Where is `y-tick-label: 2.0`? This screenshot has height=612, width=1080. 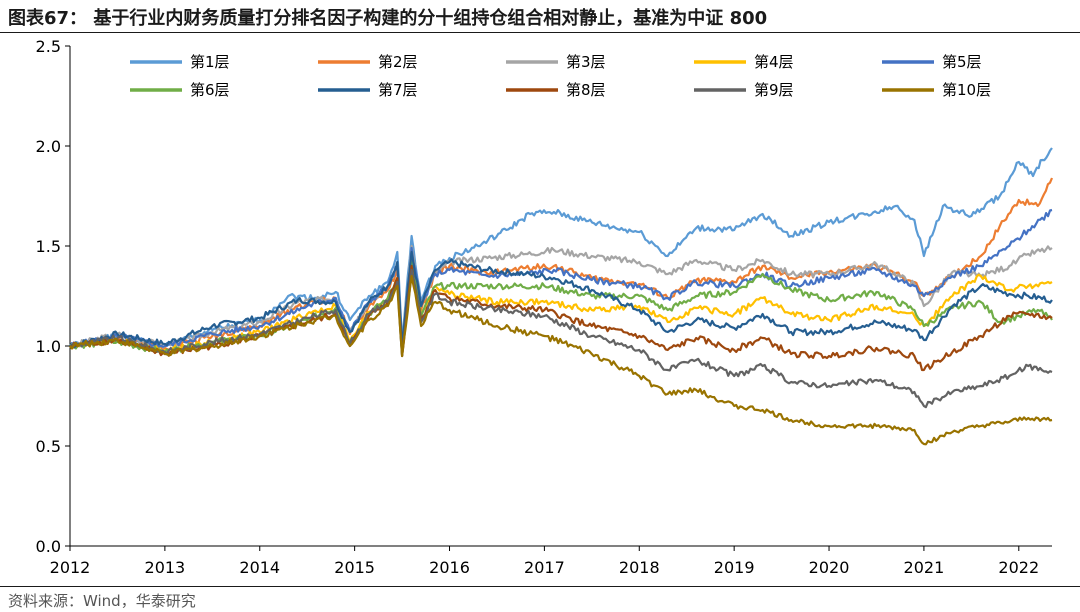 y-tick-label: 2.0 is located at coordinates (48, 146).